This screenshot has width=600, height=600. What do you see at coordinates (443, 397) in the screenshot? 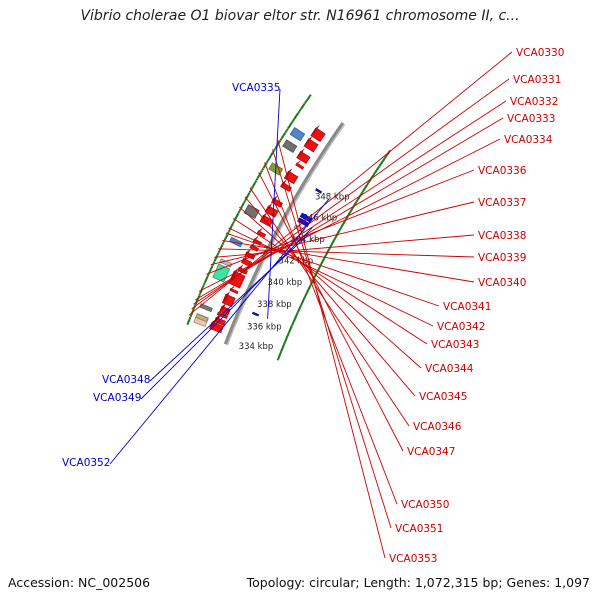
I see `gene-label: VCA0345` at bounding box center [443, 397].